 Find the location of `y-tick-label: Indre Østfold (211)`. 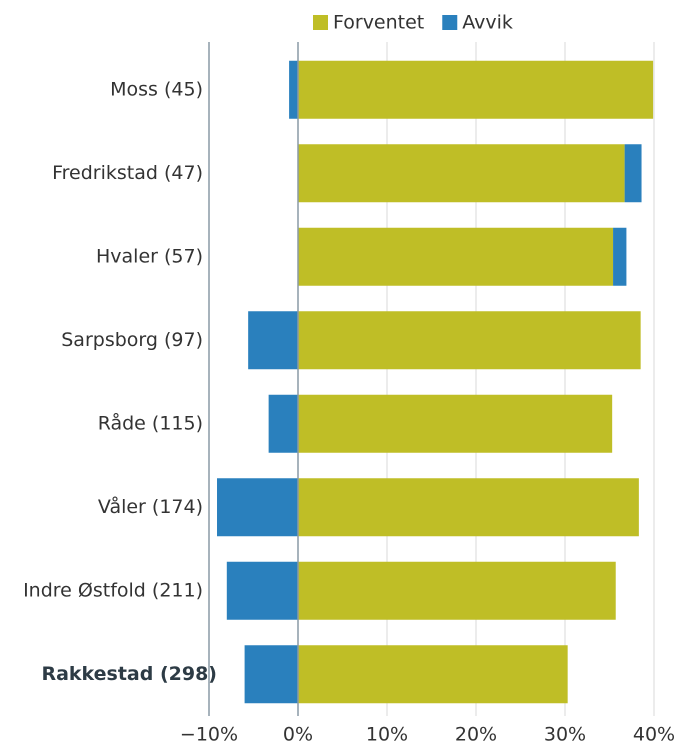

y-tick-label: Indre Østfold (211) is located at coordinates (113, 590).